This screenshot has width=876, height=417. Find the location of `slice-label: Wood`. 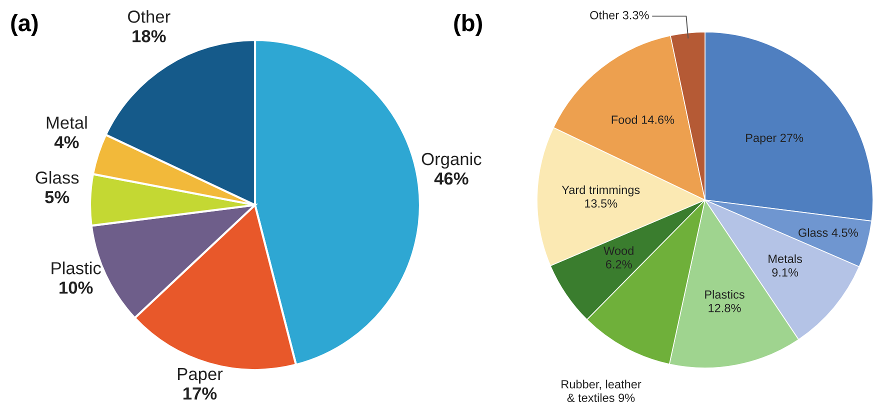

slice-label: Wood is located at coordinates (619, 250).